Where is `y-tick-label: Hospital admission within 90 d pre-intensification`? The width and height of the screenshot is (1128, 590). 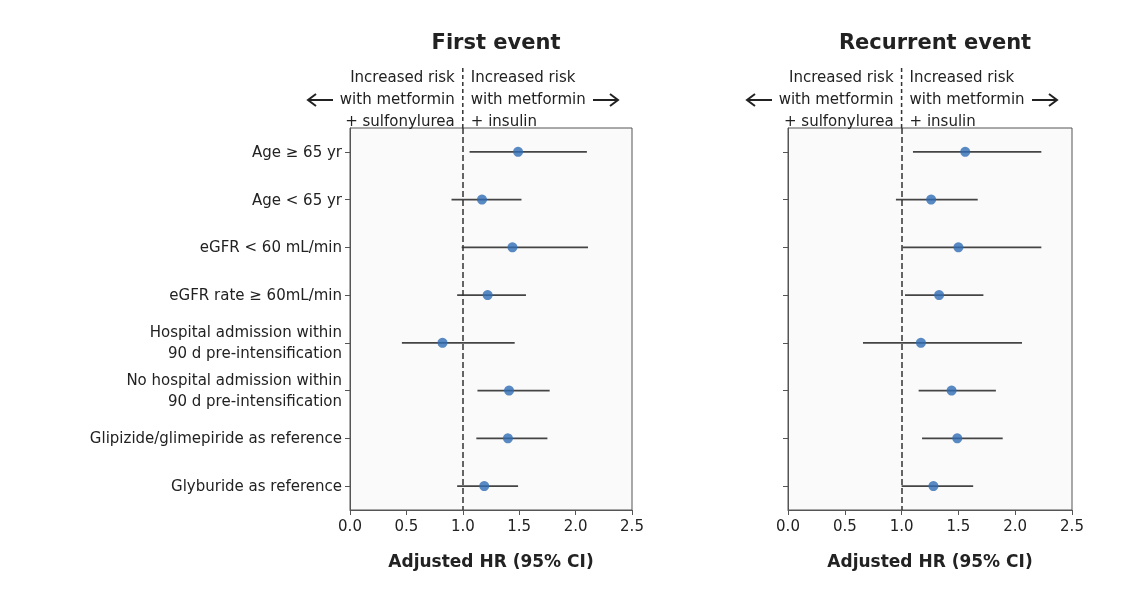 y-tick-label: Hospital admission within 90 d pre-intensification is located at coordinates (245, 343).